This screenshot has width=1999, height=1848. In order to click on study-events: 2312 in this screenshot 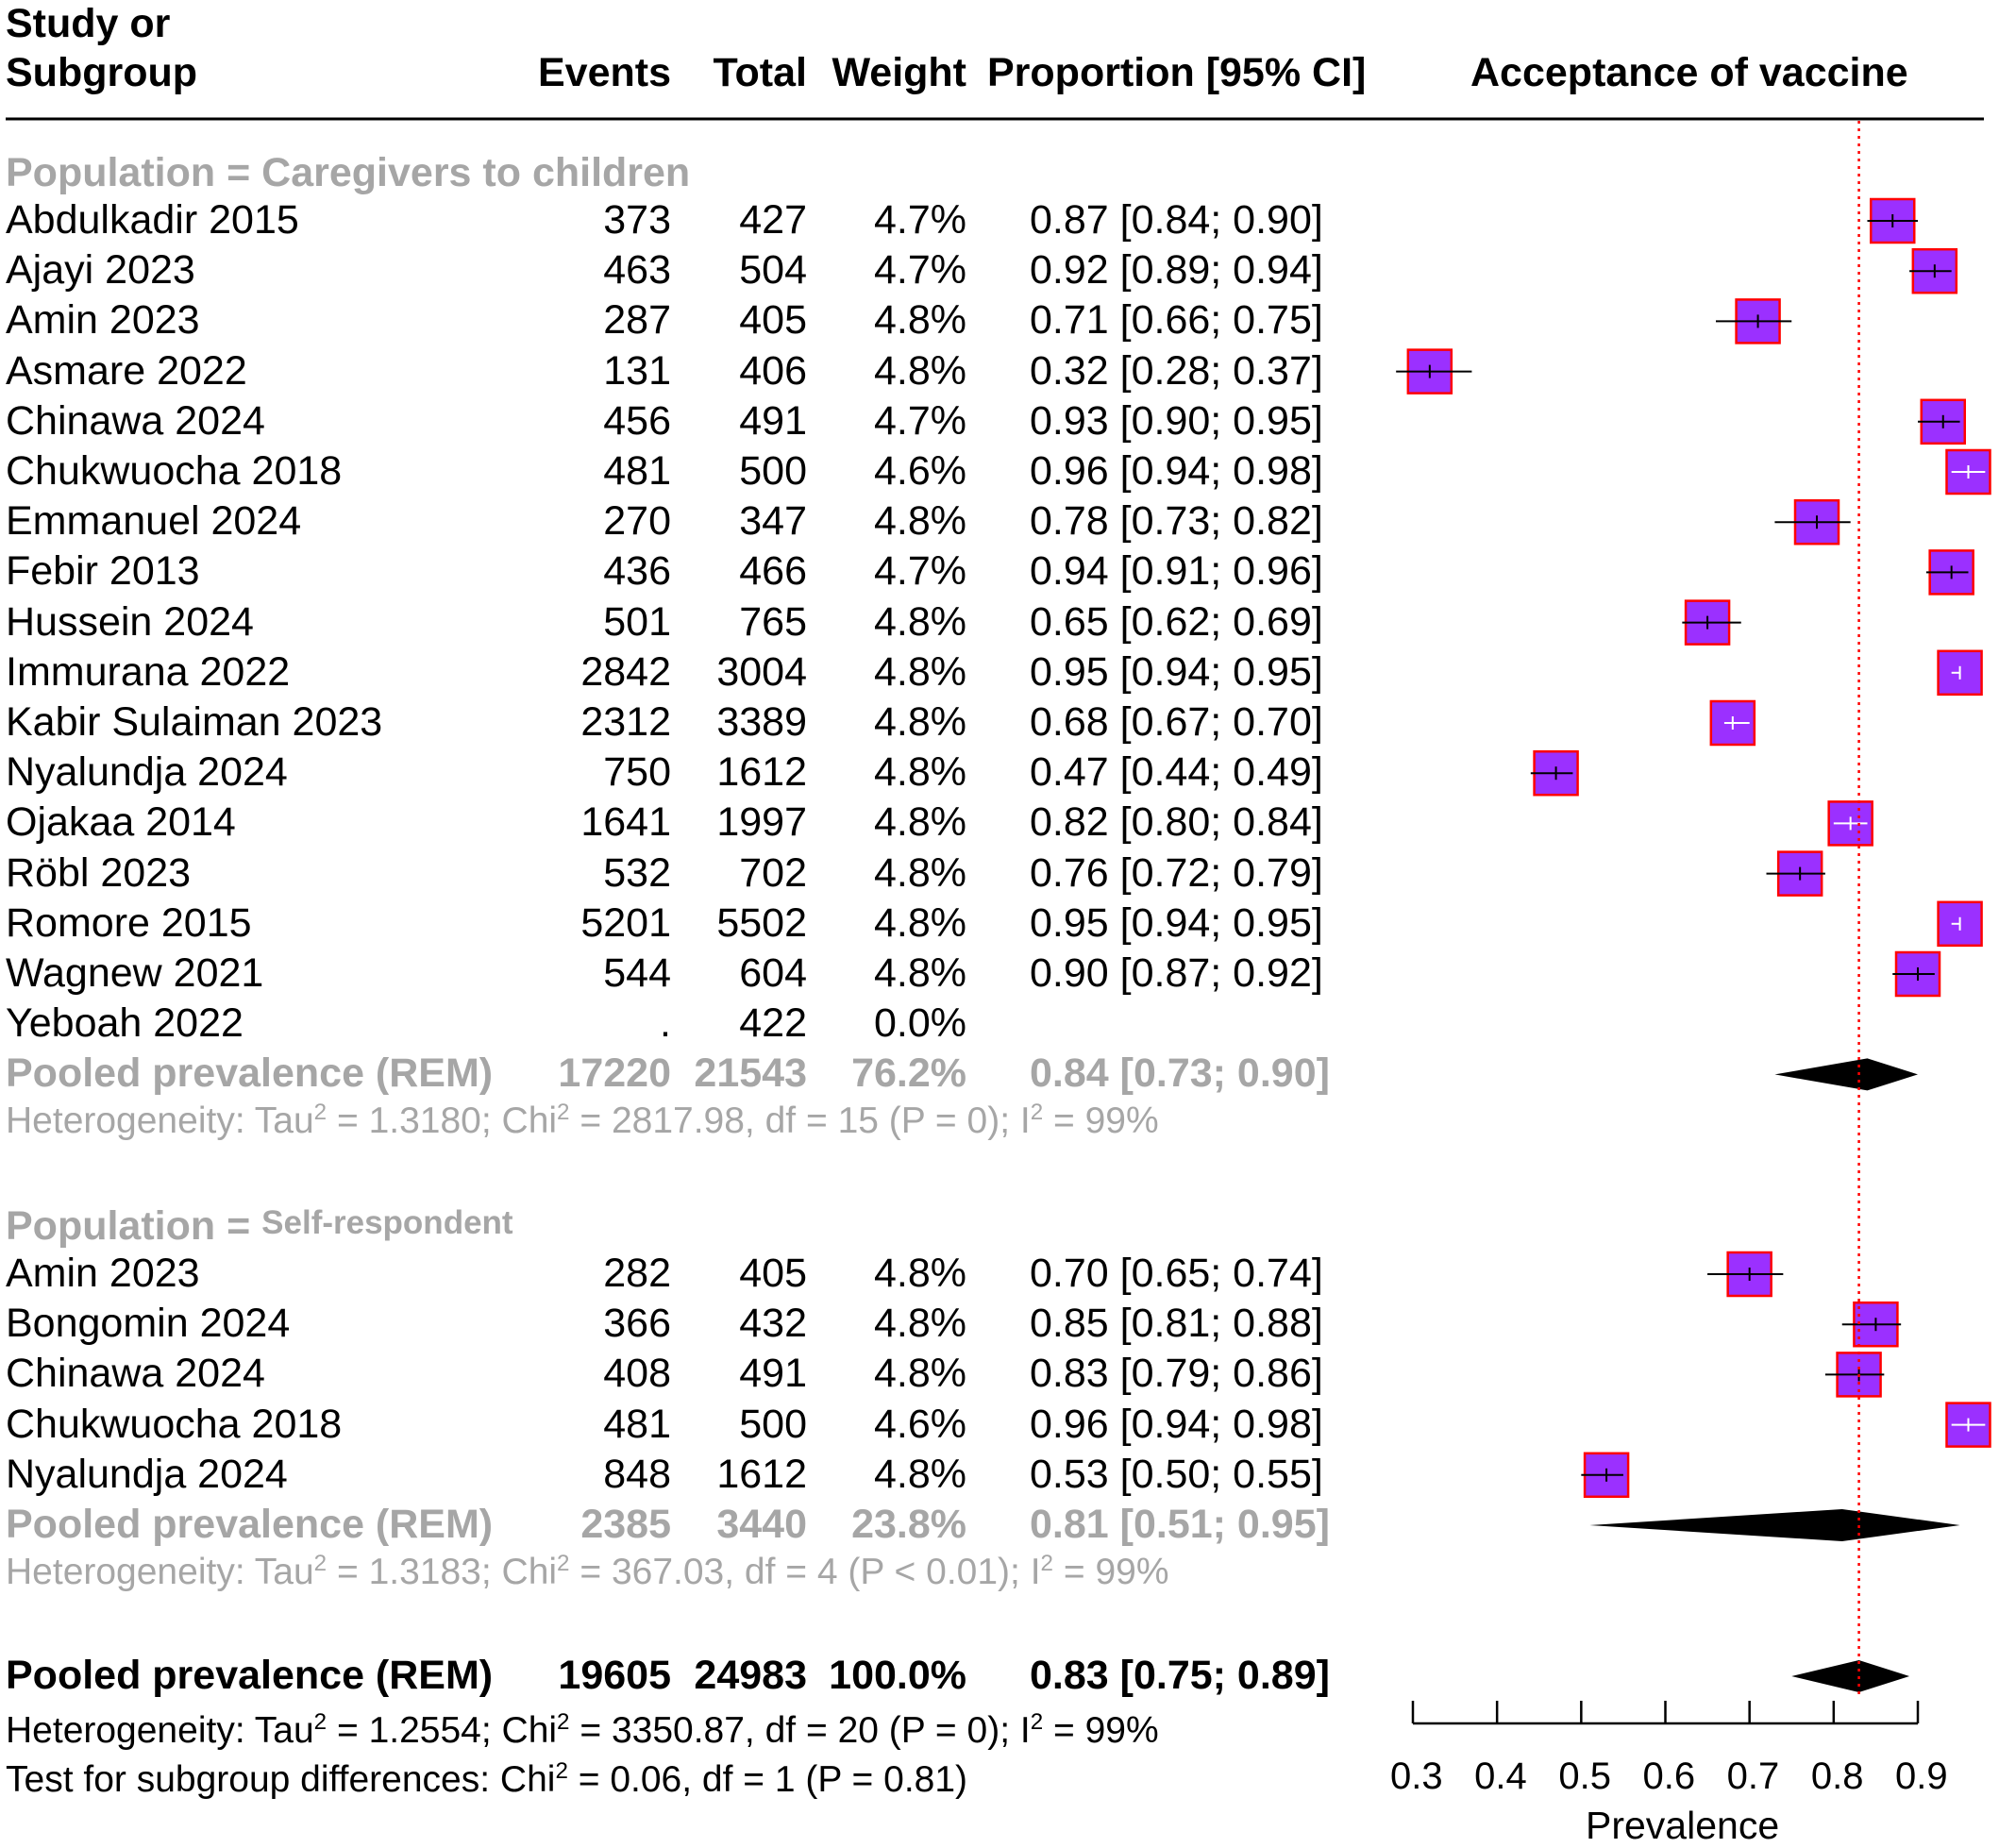, I will do `click(625, 722)`.